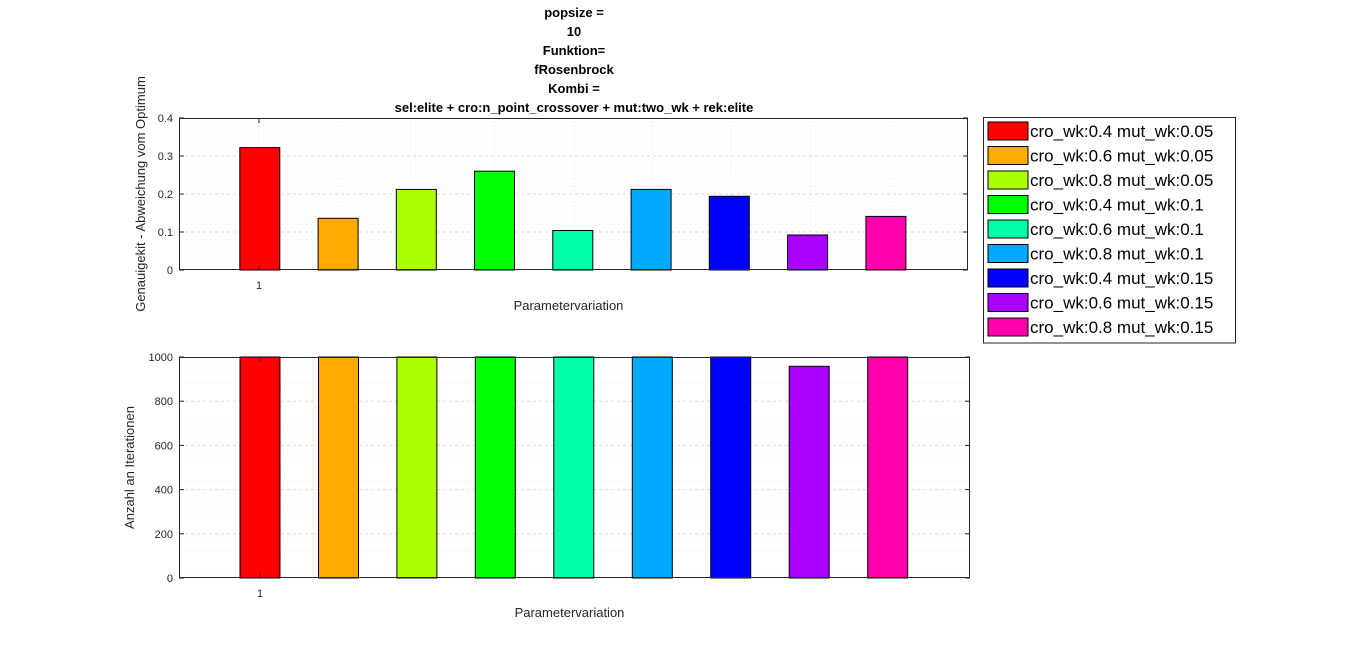  I want to click on y-tick-label: 0.3, so click(165, 157).